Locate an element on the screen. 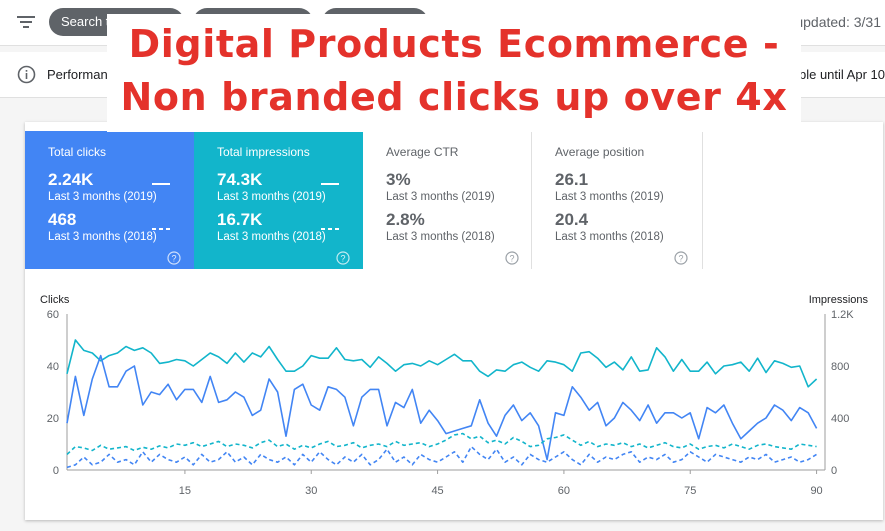 The width and height of the screenshot is (885, 531). chart-right-tick-label: 0 is located at coordinates (834, 471).